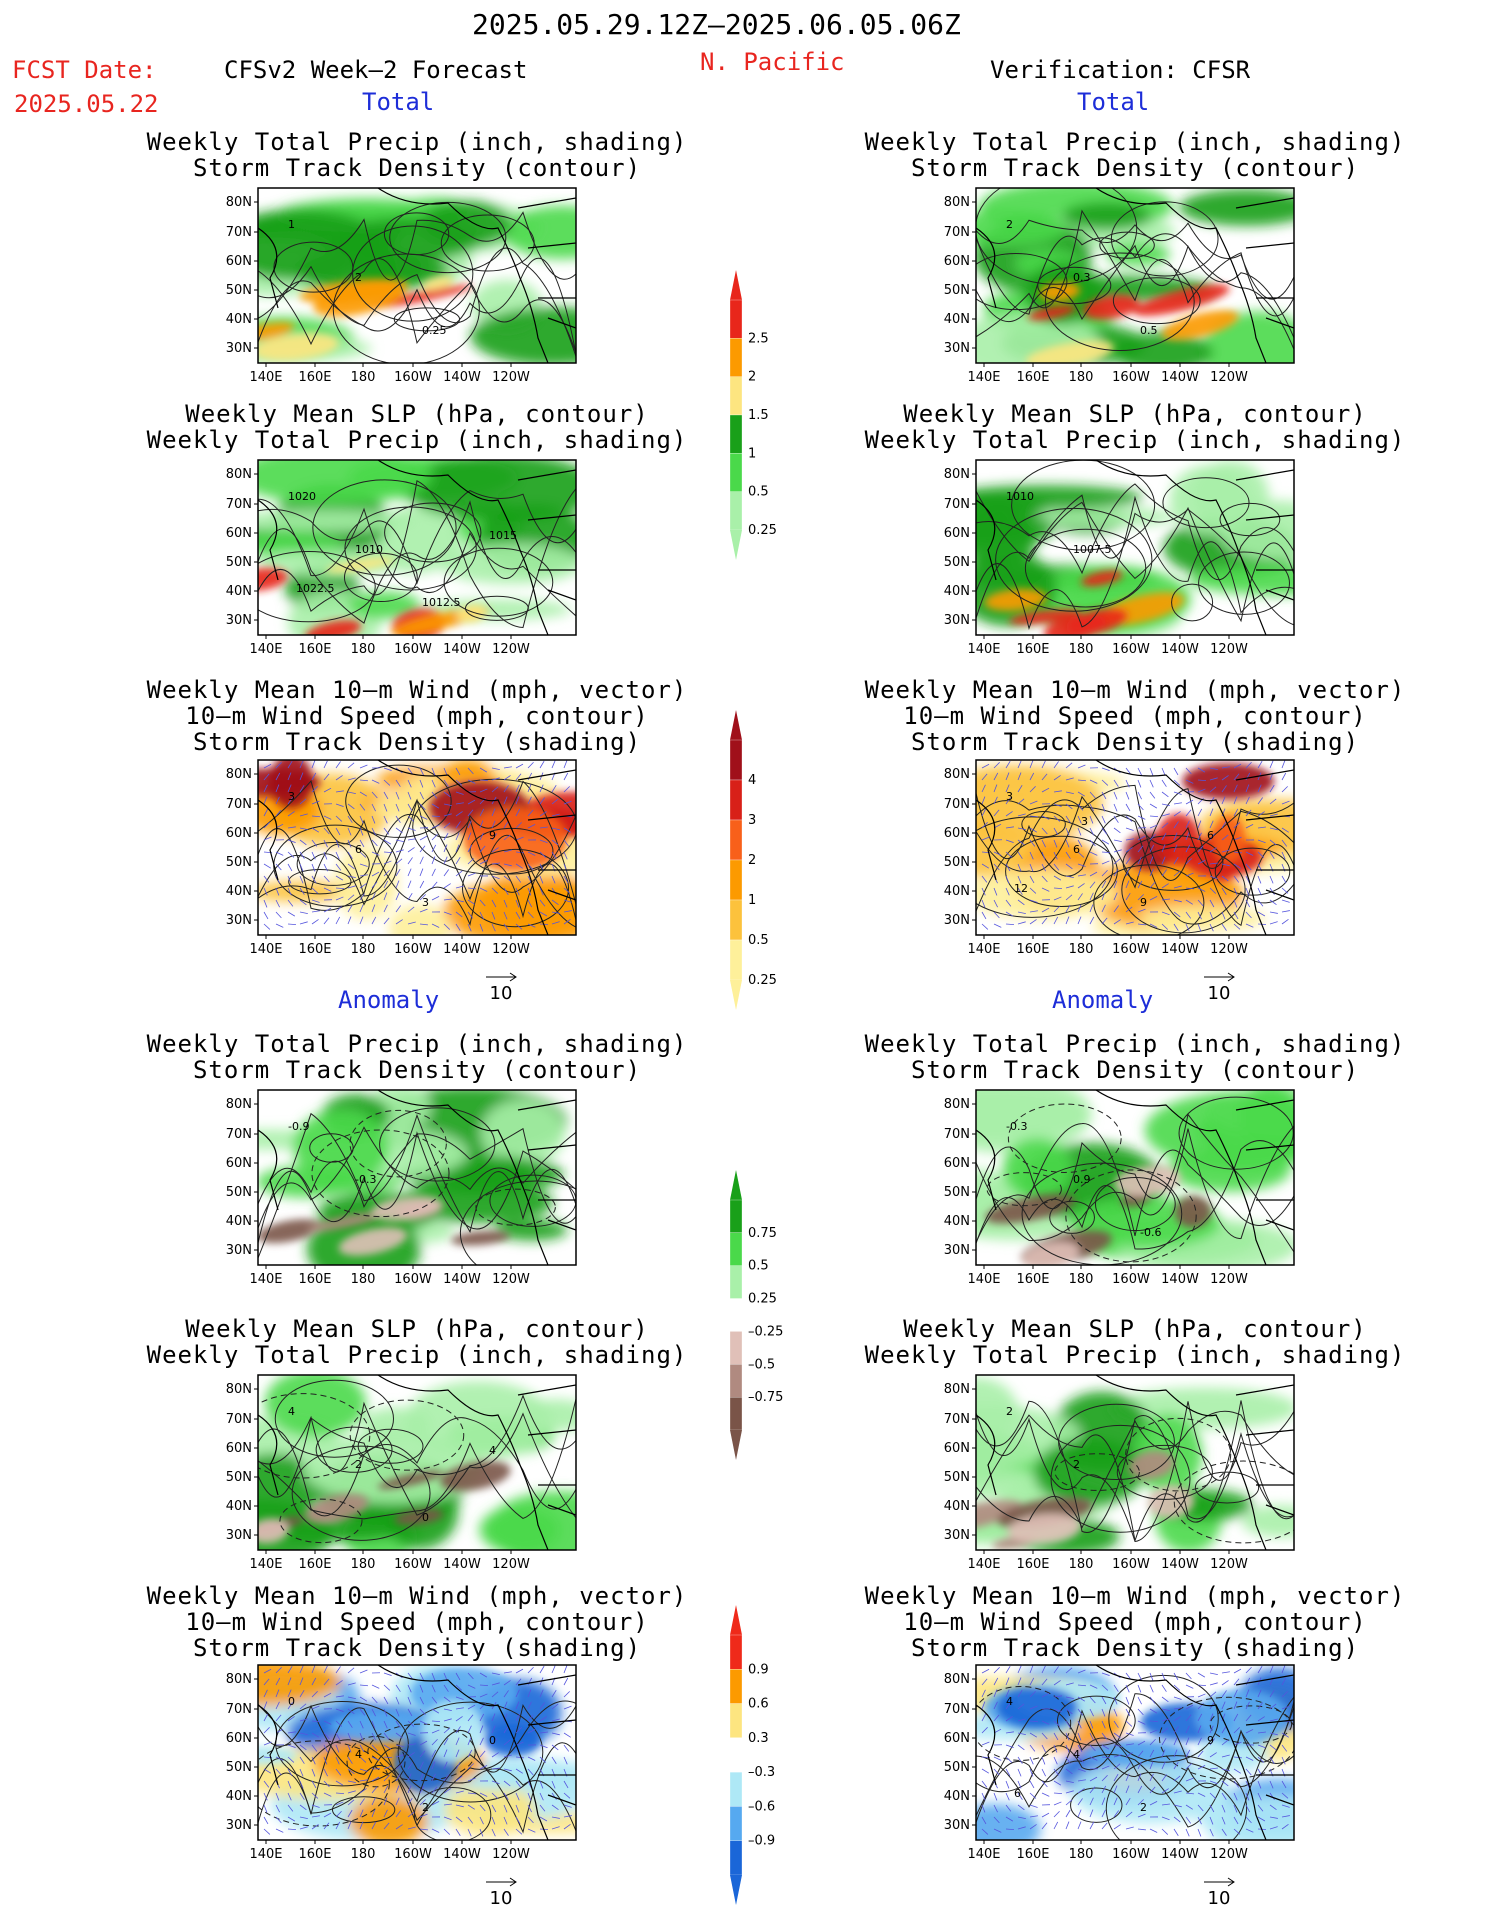 The width and height of the screenshot is (1487, 1925). What do you see at coordinates (84, 70) in the screenshot?
I see `fcst-date-label: FCST Date:` at bounding box center [84, 70].